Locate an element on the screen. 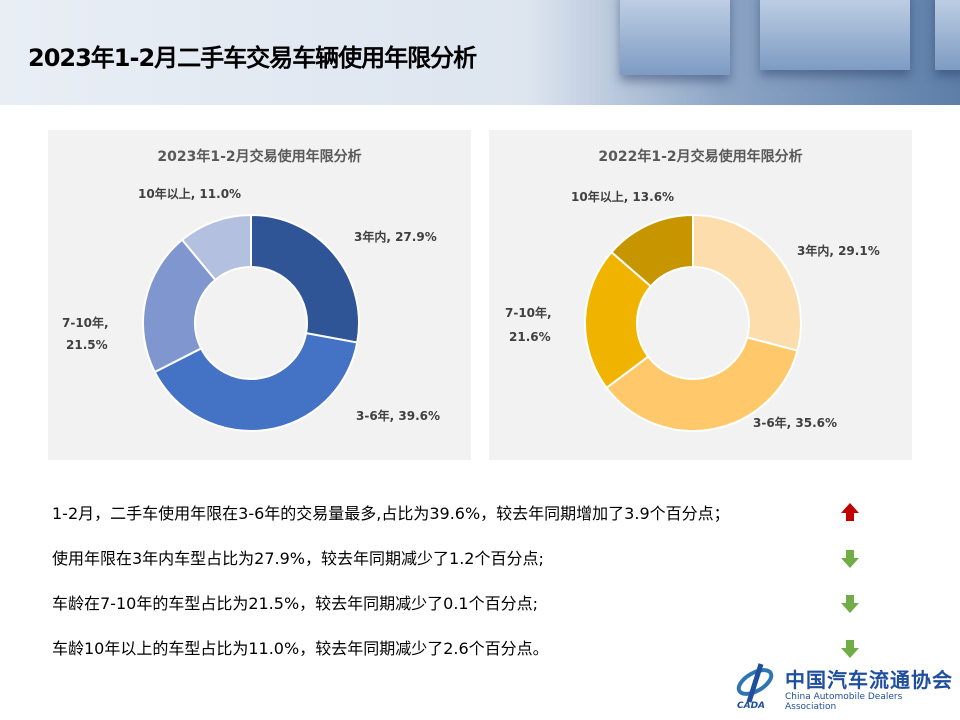 This screenshot has width=960, height=720. chart-title: 2023年1-2月交易使用年限分析 is located at coordinates (259, 157).